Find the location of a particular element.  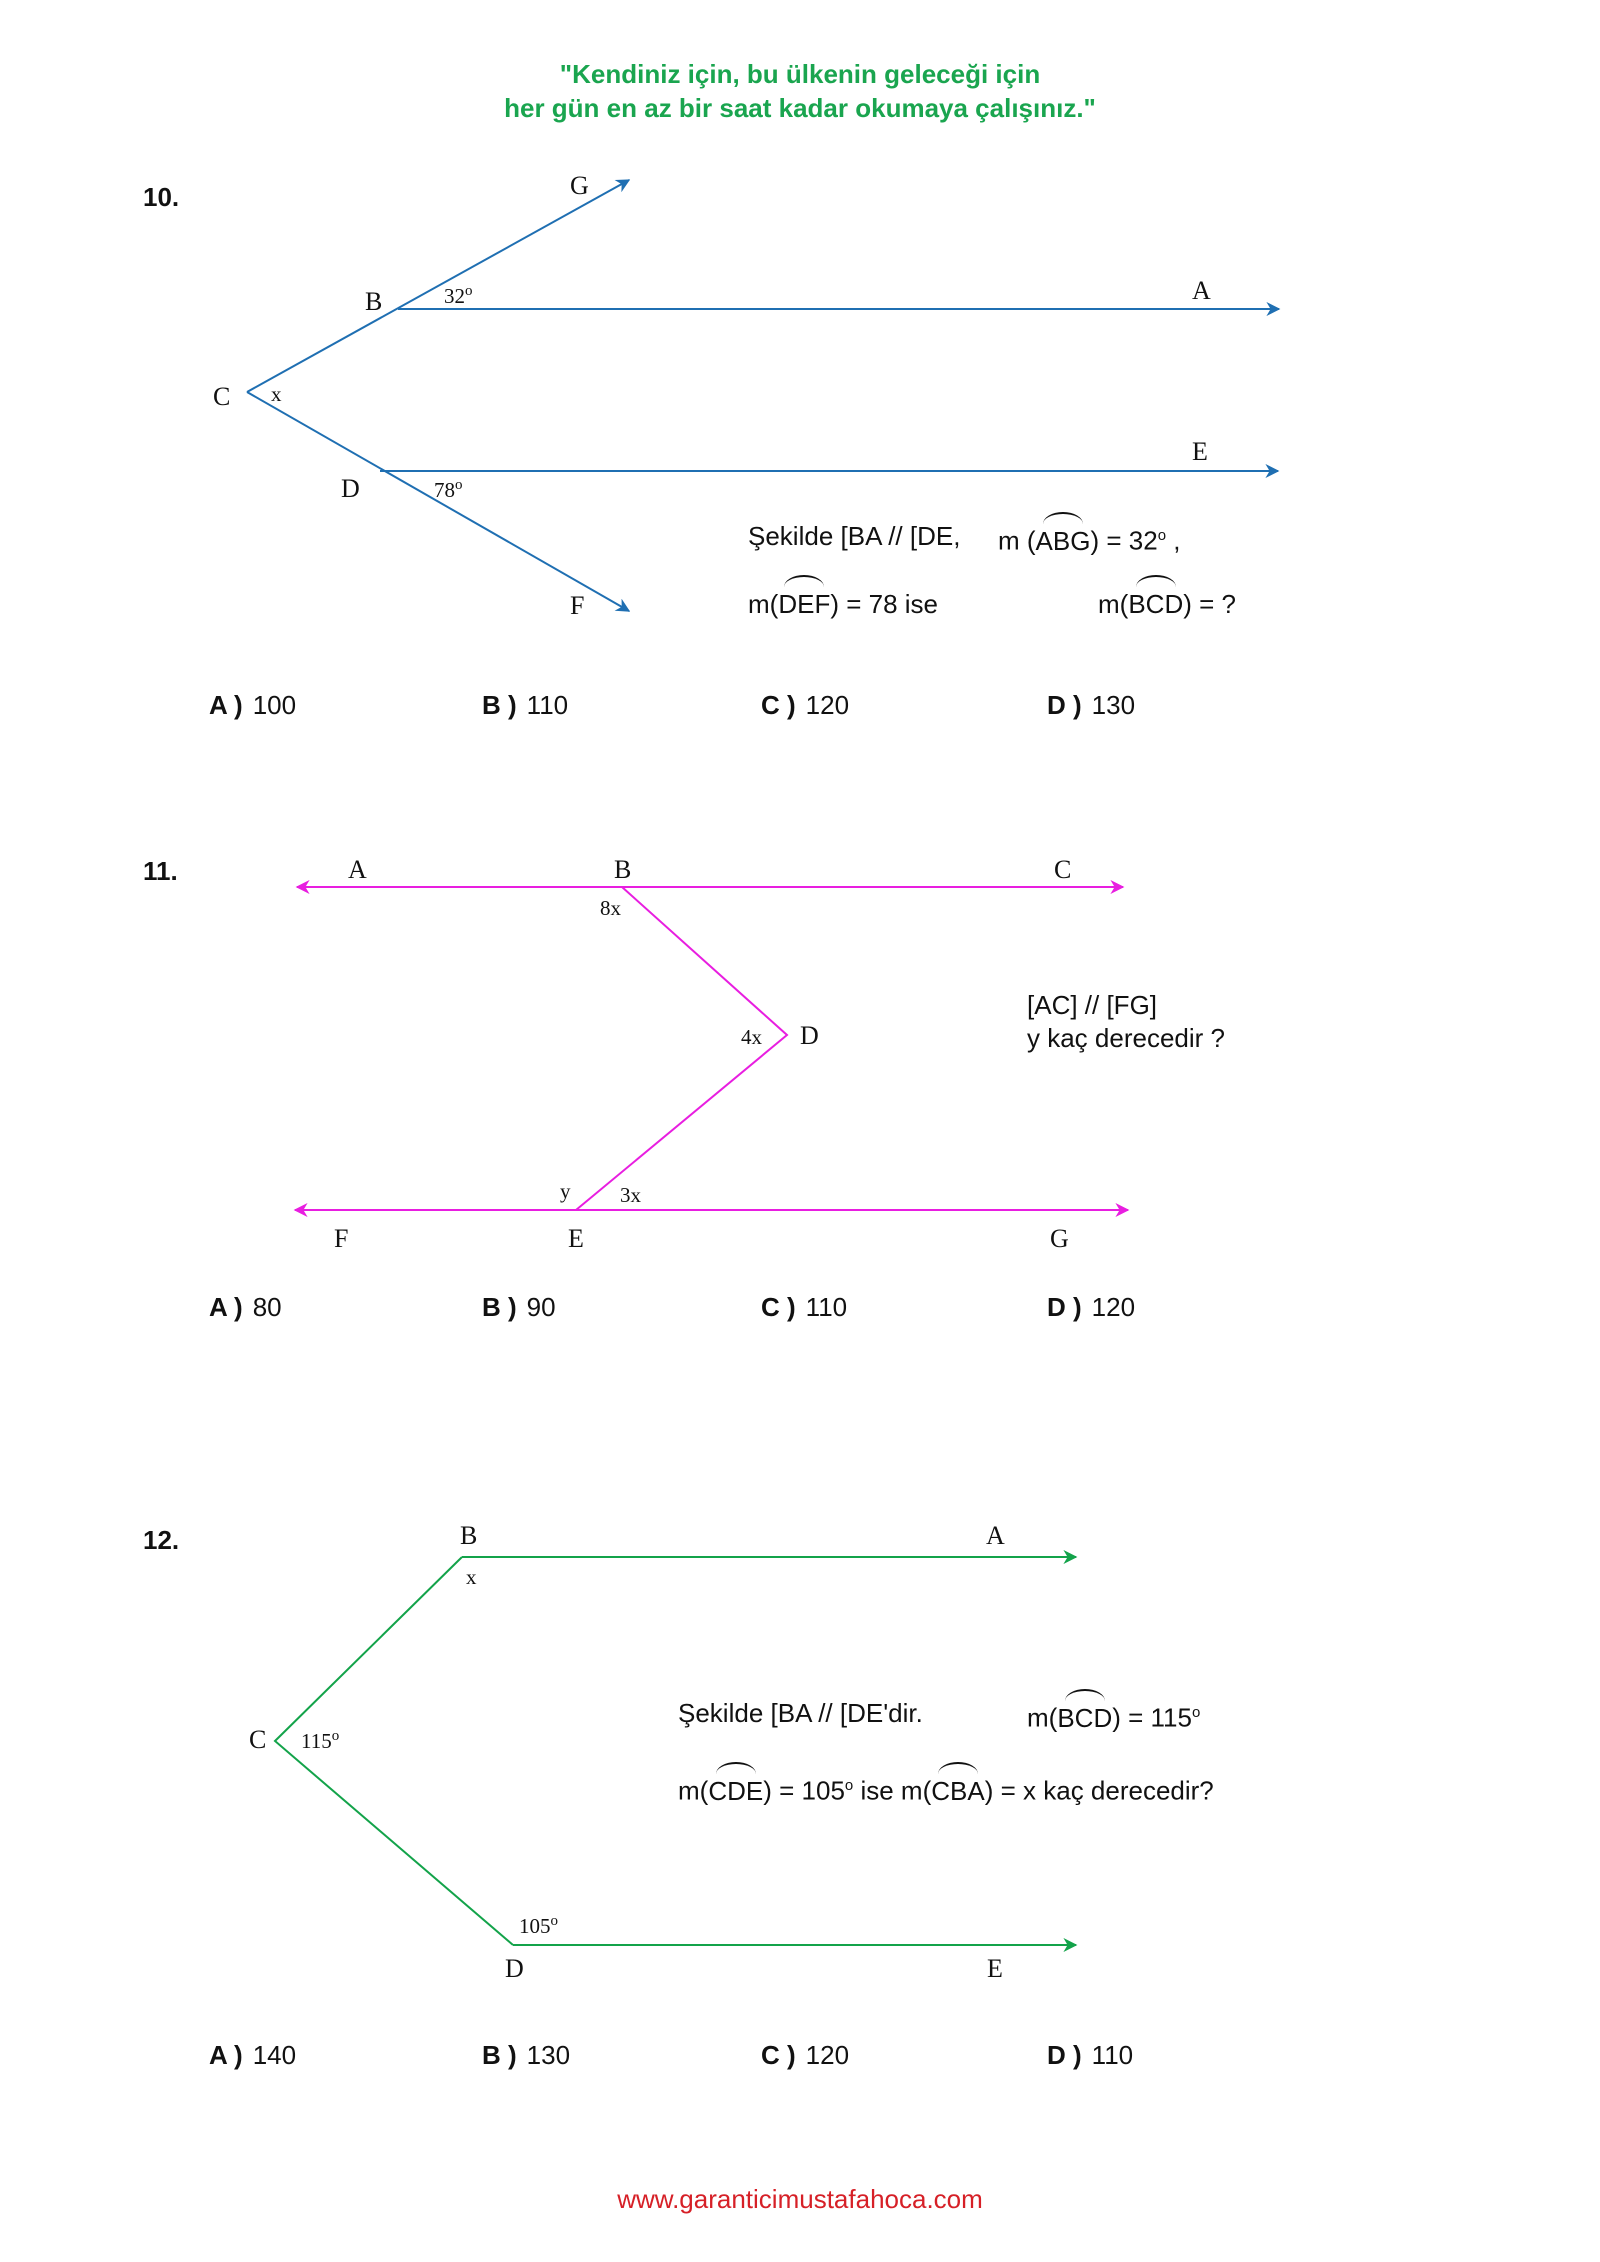

footer-url: www.garanticimustafahoca.com is located at coordinates (800, 2199).